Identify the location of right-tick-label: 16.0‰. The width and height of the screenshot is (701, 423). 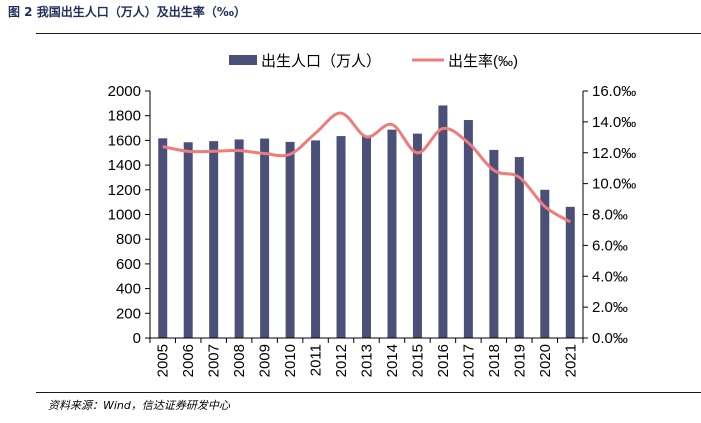
(614, 91).